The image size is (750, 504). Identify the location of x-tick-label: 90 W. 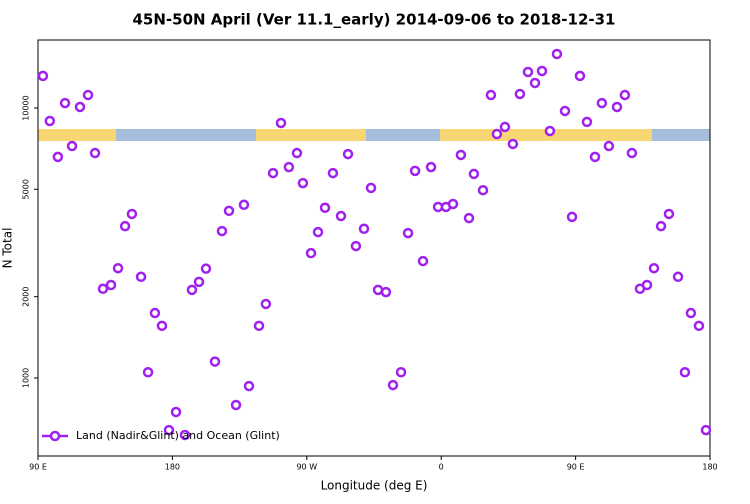
(306, 467).